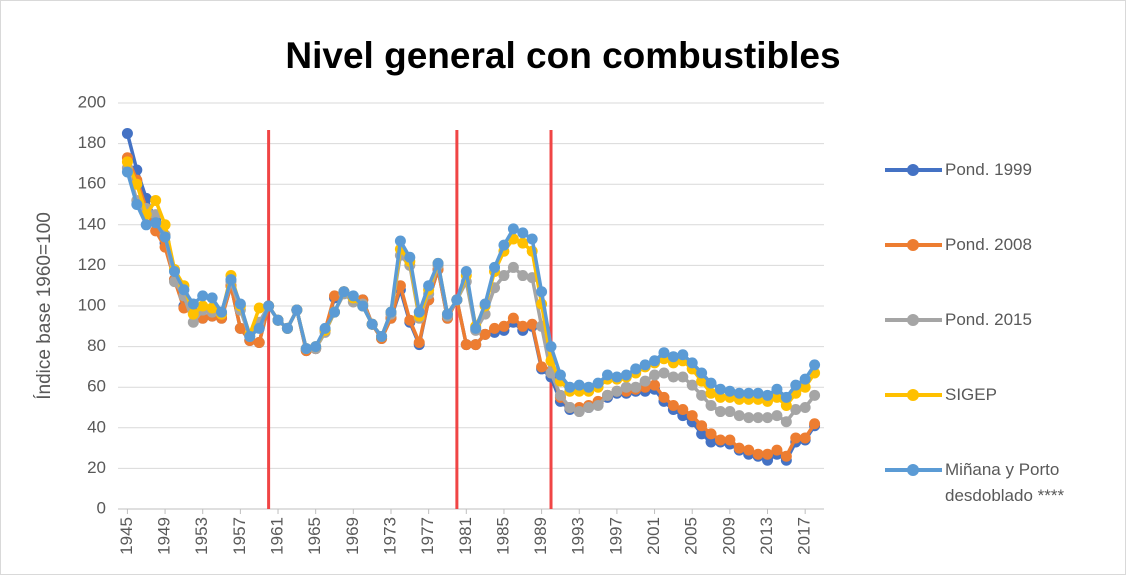 This screenshot has height=575, width=1126. Describe the element at coordinates (465, 536) in the screenshot. I see `x-tick-label: 1981` at that location.